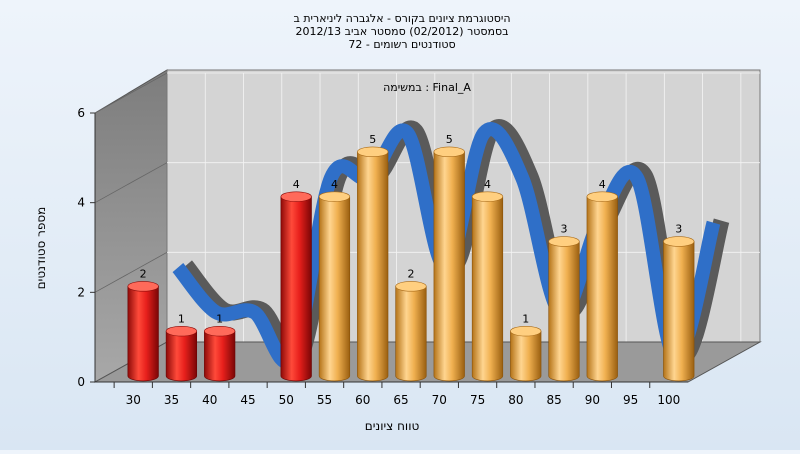 This screenshot has height=454, width=800. Describe the element at coordinates (362, 400) in the screenshot. I see `x-tick-label: 60` at that location.